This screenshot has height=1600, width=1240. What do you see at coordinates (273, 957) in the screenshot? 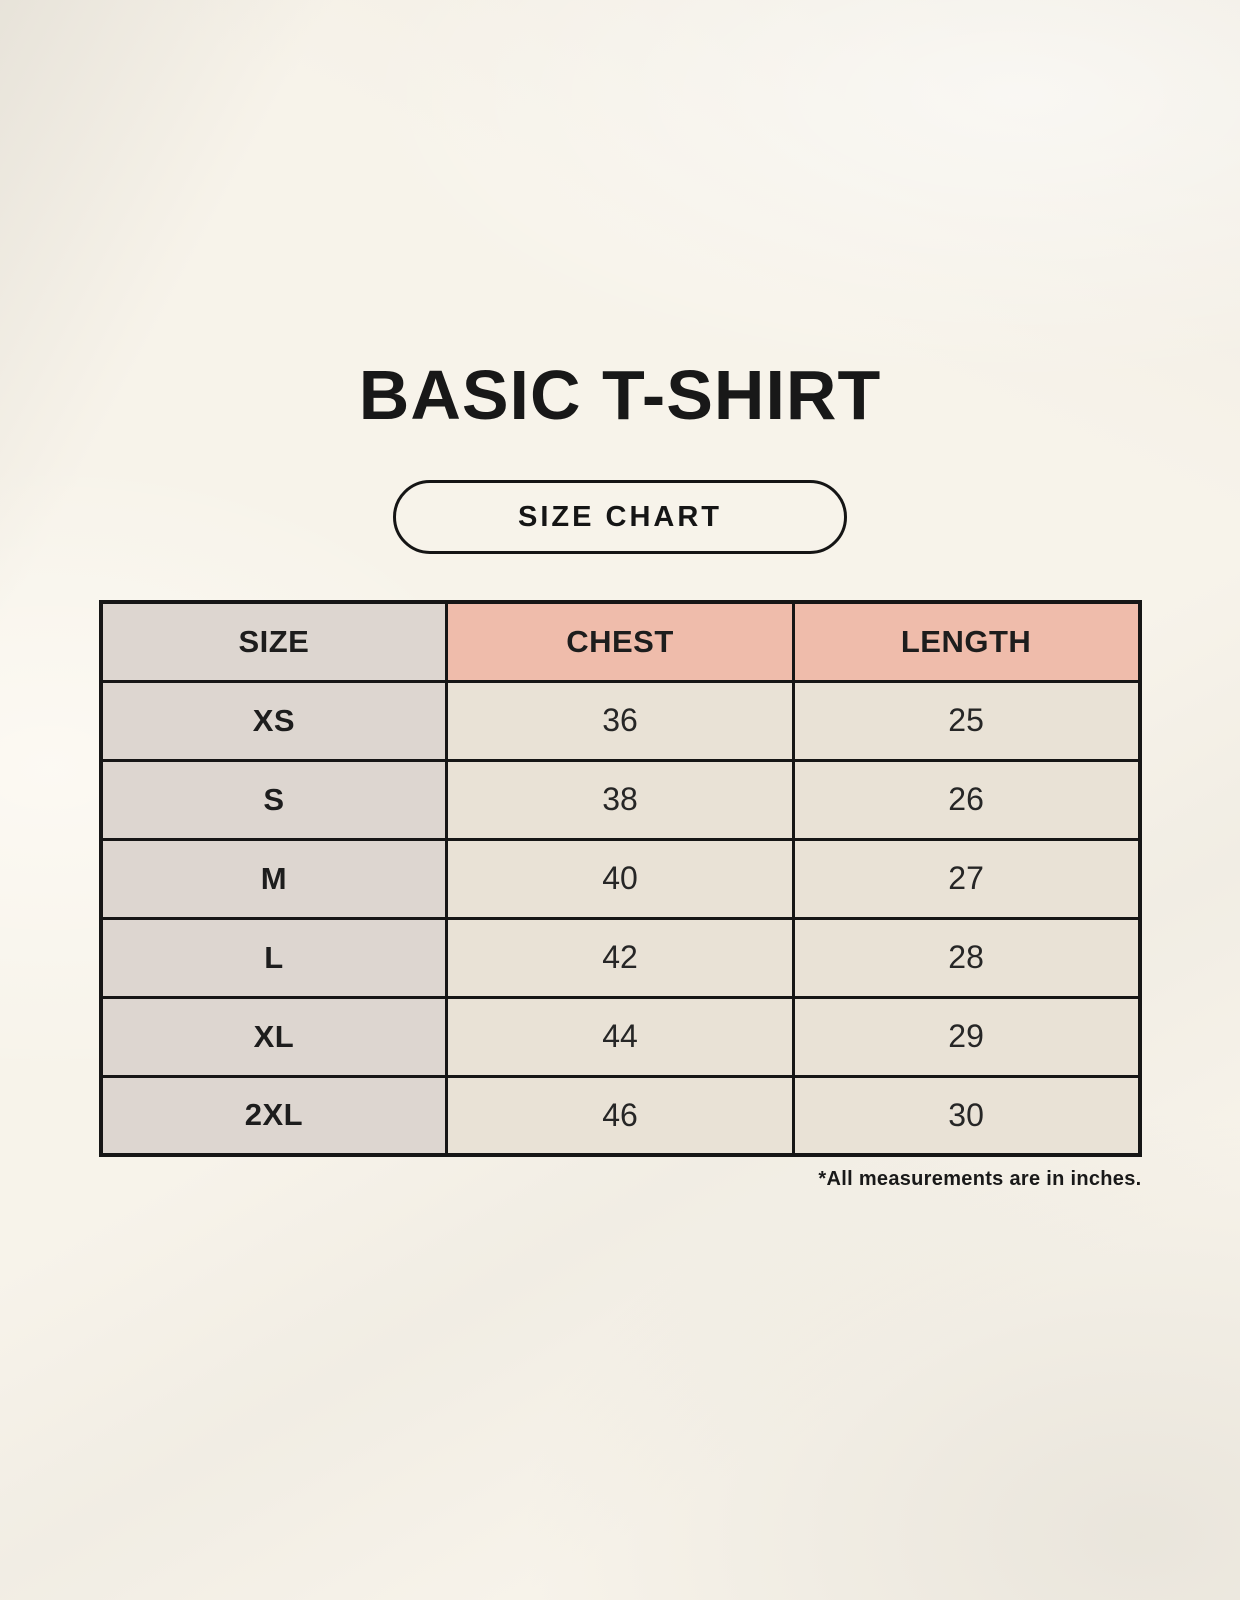
I see `size-cell: L` at bounding box center [273, 957].